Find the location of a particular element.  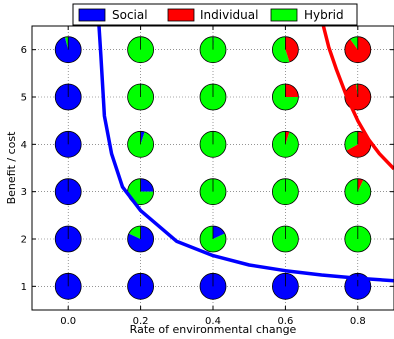

x-tick-label: 0.4 is located at coordinates (213, 321).